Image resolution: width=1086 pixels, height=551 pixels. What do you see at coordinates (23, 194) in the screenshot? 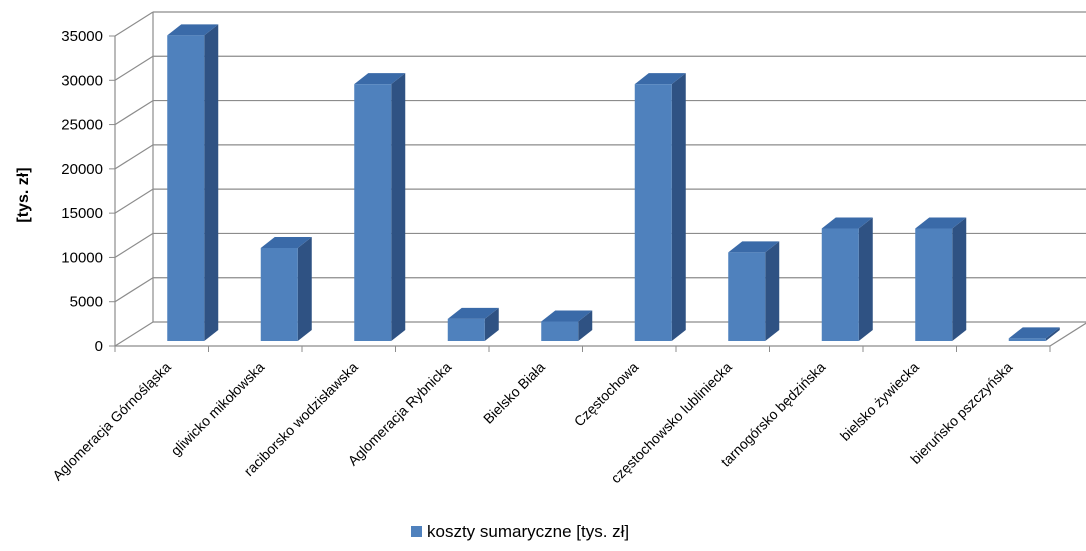
I see `y-axis-label: [tys. zł]` at bounding box center [23, 194].